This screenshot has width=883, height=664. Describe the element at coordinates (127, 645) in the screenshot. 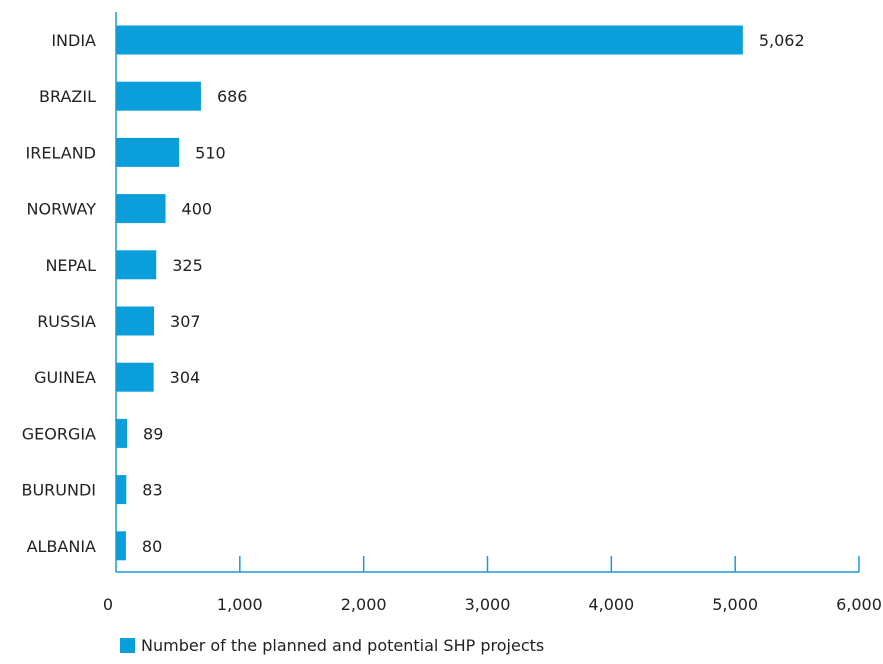

I see `legend-swatch` at that location.